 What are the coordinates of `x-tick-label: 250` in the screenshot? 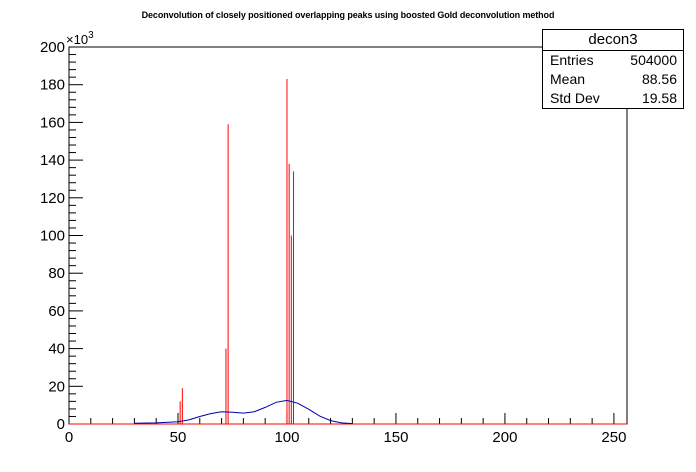 It's located at (613, 437).